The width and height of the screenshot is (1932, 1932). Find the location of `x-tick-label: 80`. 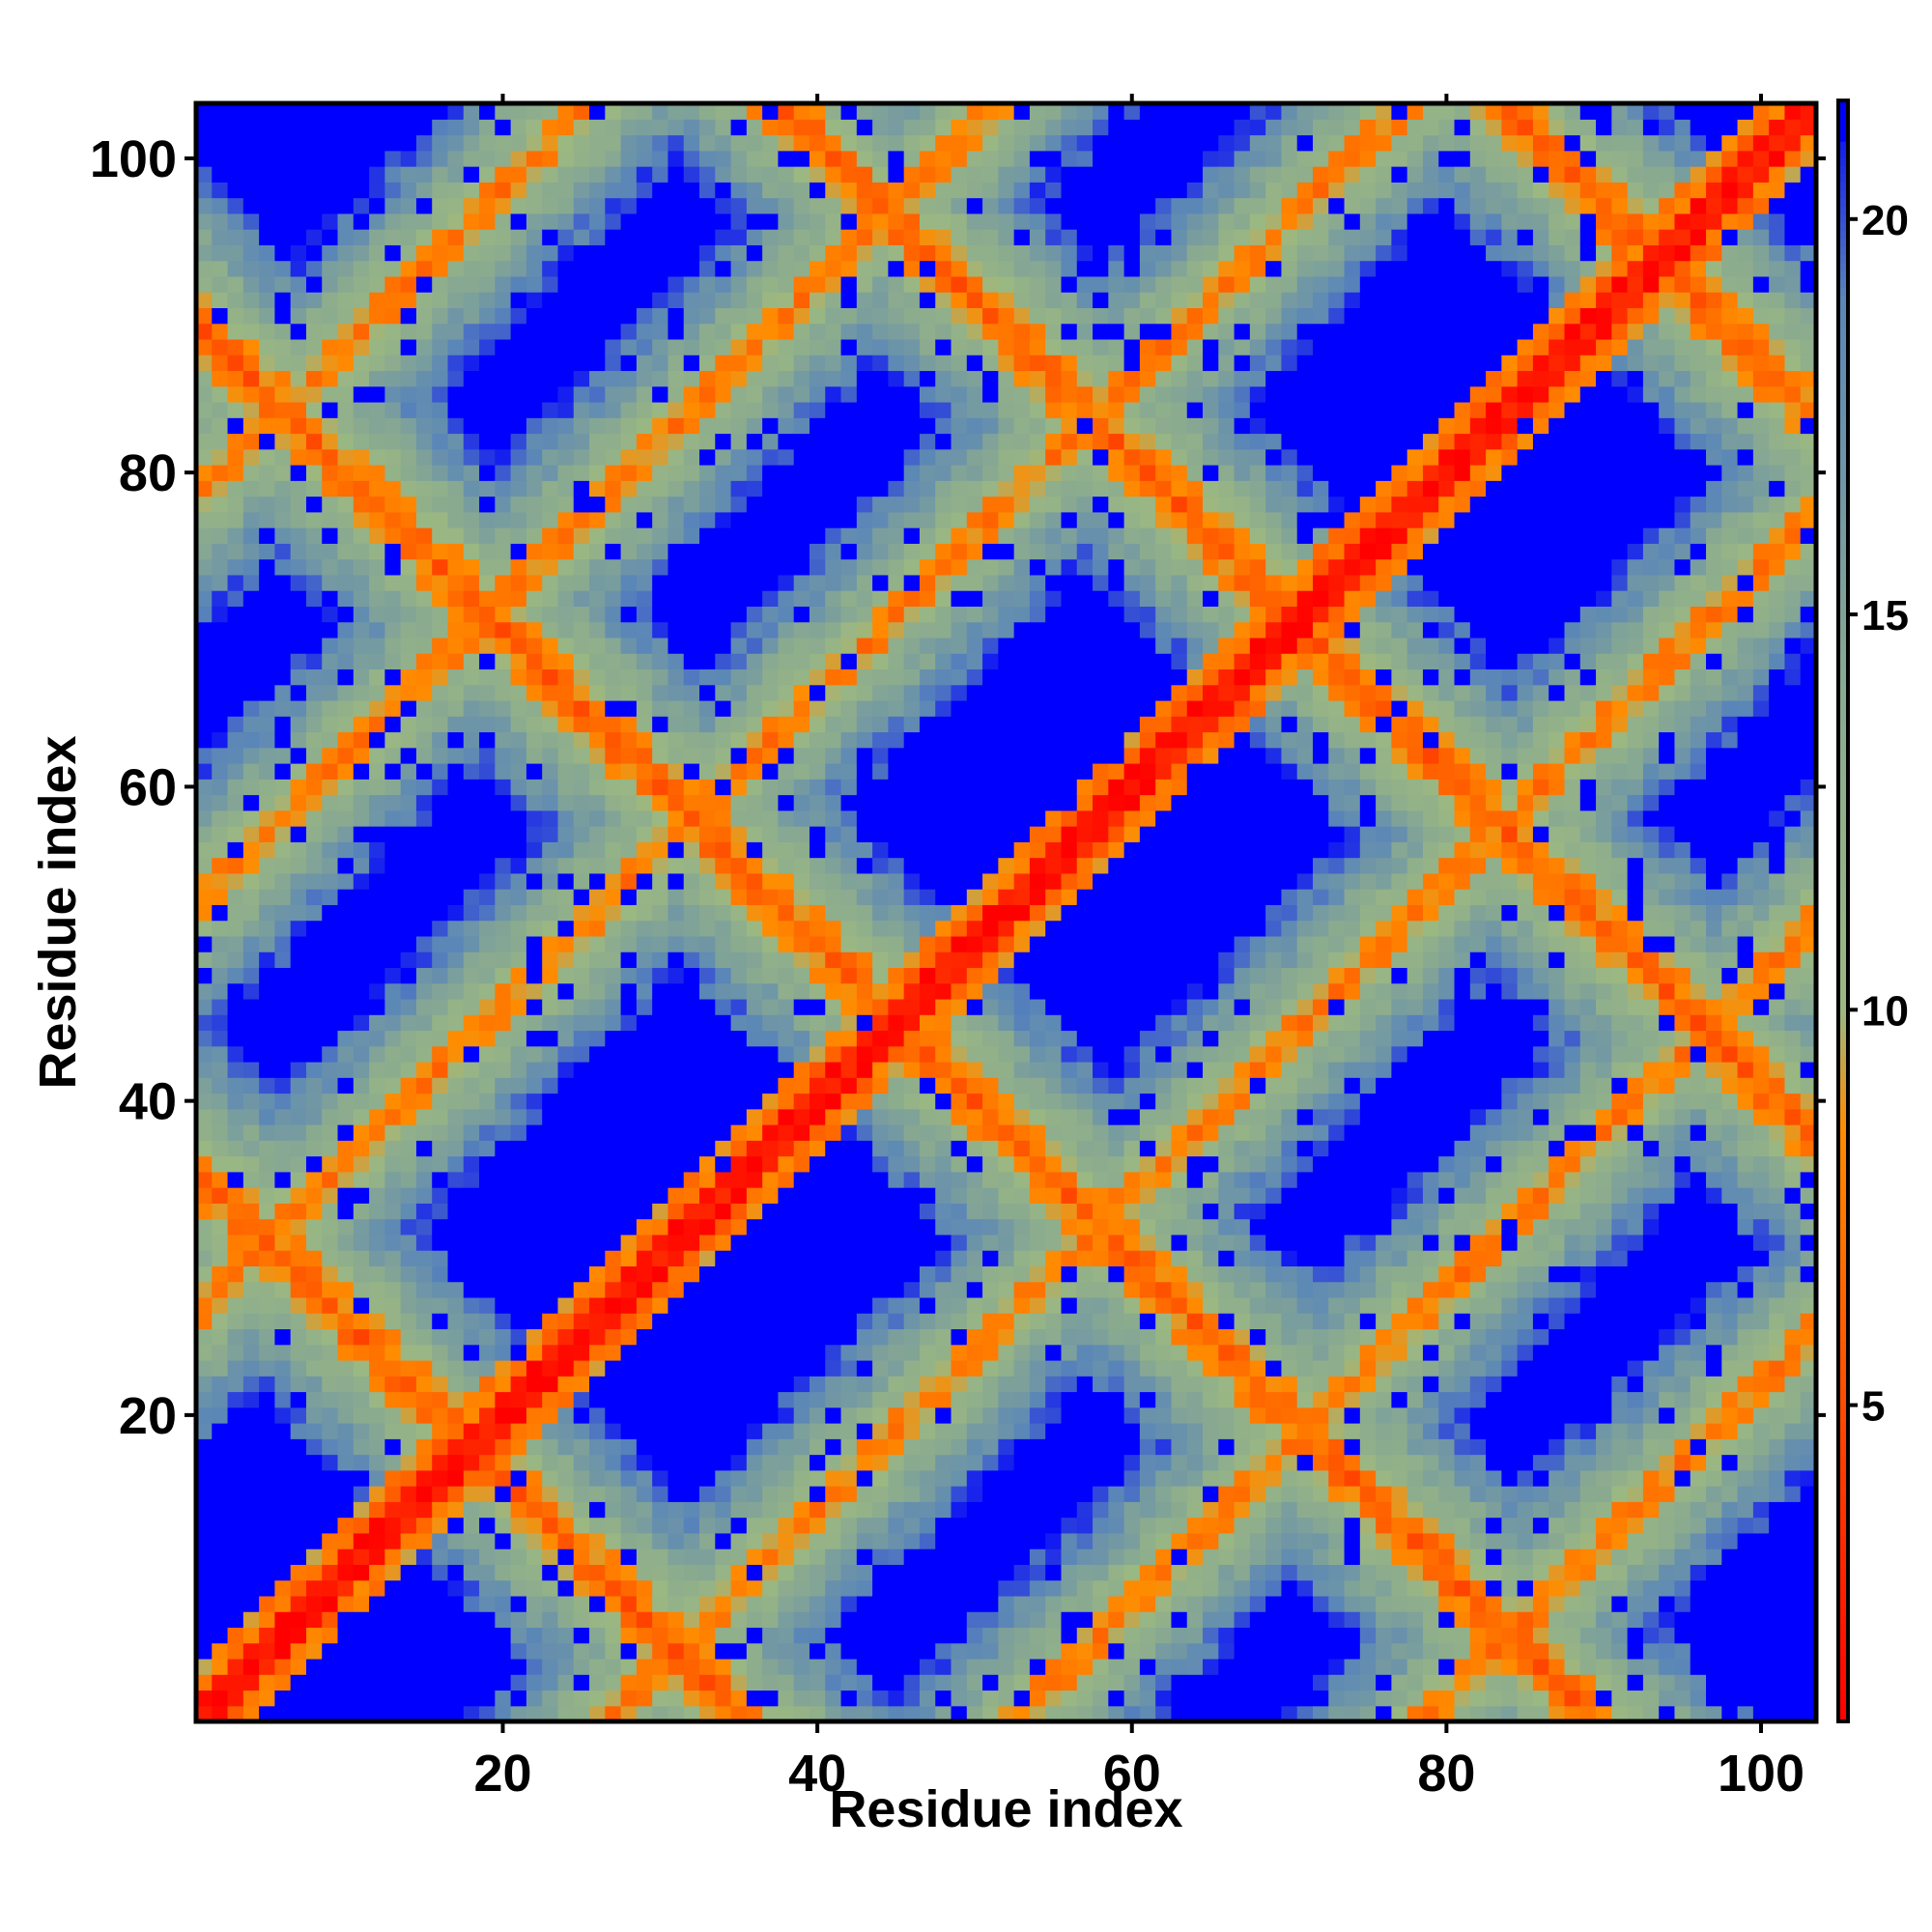

x-tick-label: 80 is located at coordinates (1446, 1774).